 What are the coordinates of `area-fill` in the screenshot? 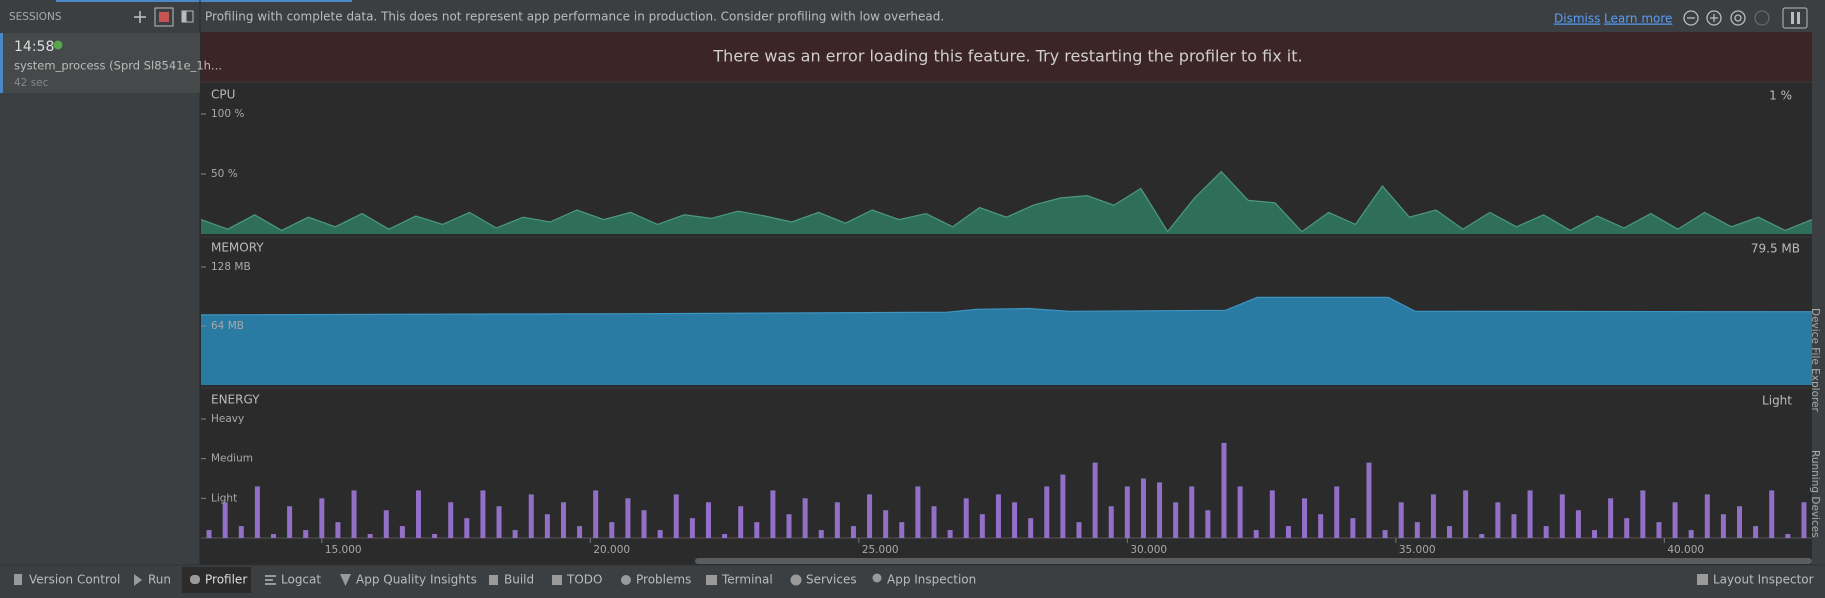 It's located at (1006, 341).